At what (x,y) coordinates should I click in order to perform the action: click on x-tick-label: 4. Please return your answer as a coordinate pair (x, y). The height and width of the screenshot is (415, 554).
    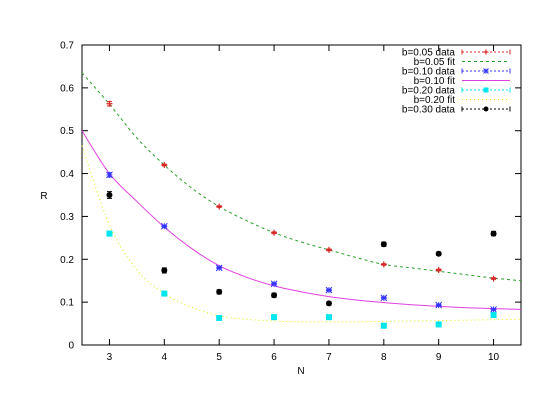
    Looking at the image, I should click on (165, 357).